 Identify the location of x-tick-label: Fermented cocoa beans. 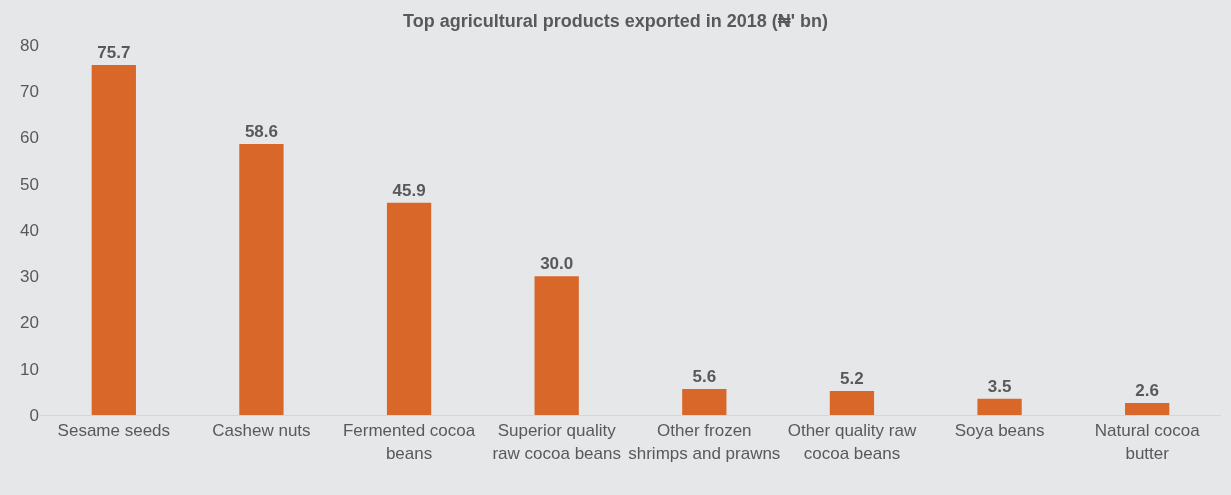
(409, 442).